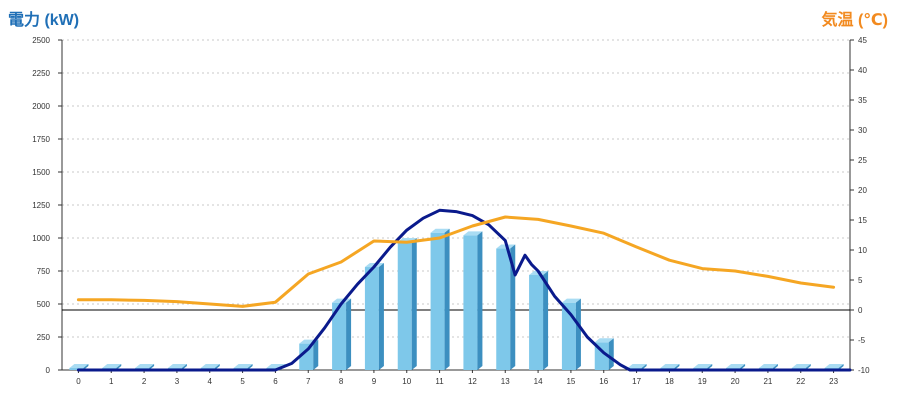  What do you see at coordinates (538, 381) in the screenshot?
I see `x-tick-label: 14` at bounding box center [538, 381].